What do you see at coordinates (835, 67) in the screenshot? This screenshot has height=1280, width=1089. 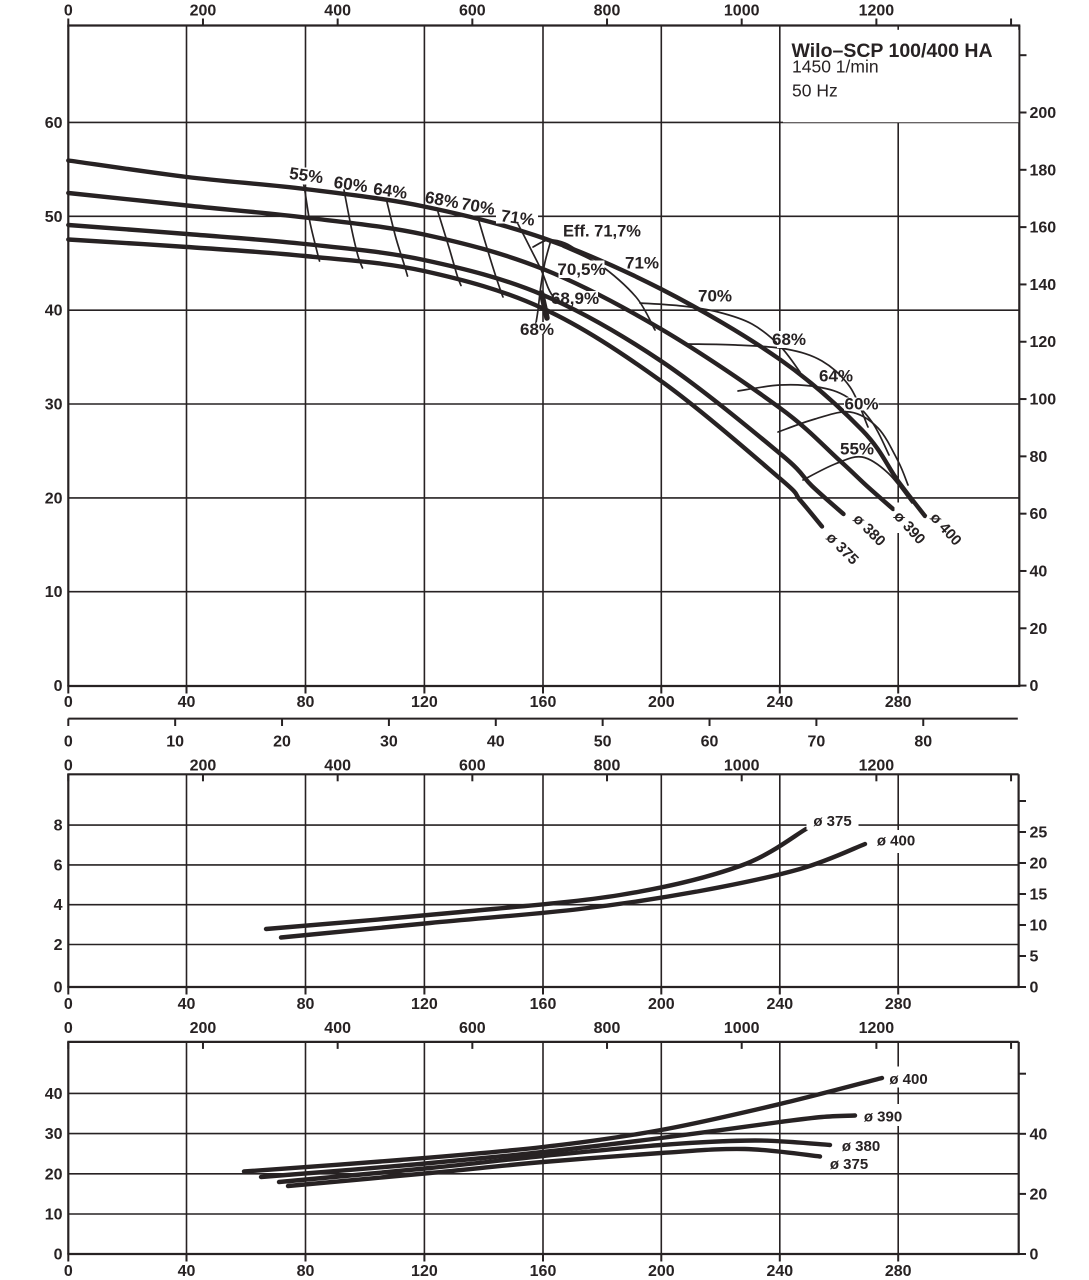 I see `svg-text: 1450 1/min` at bounding box center [835, 67].